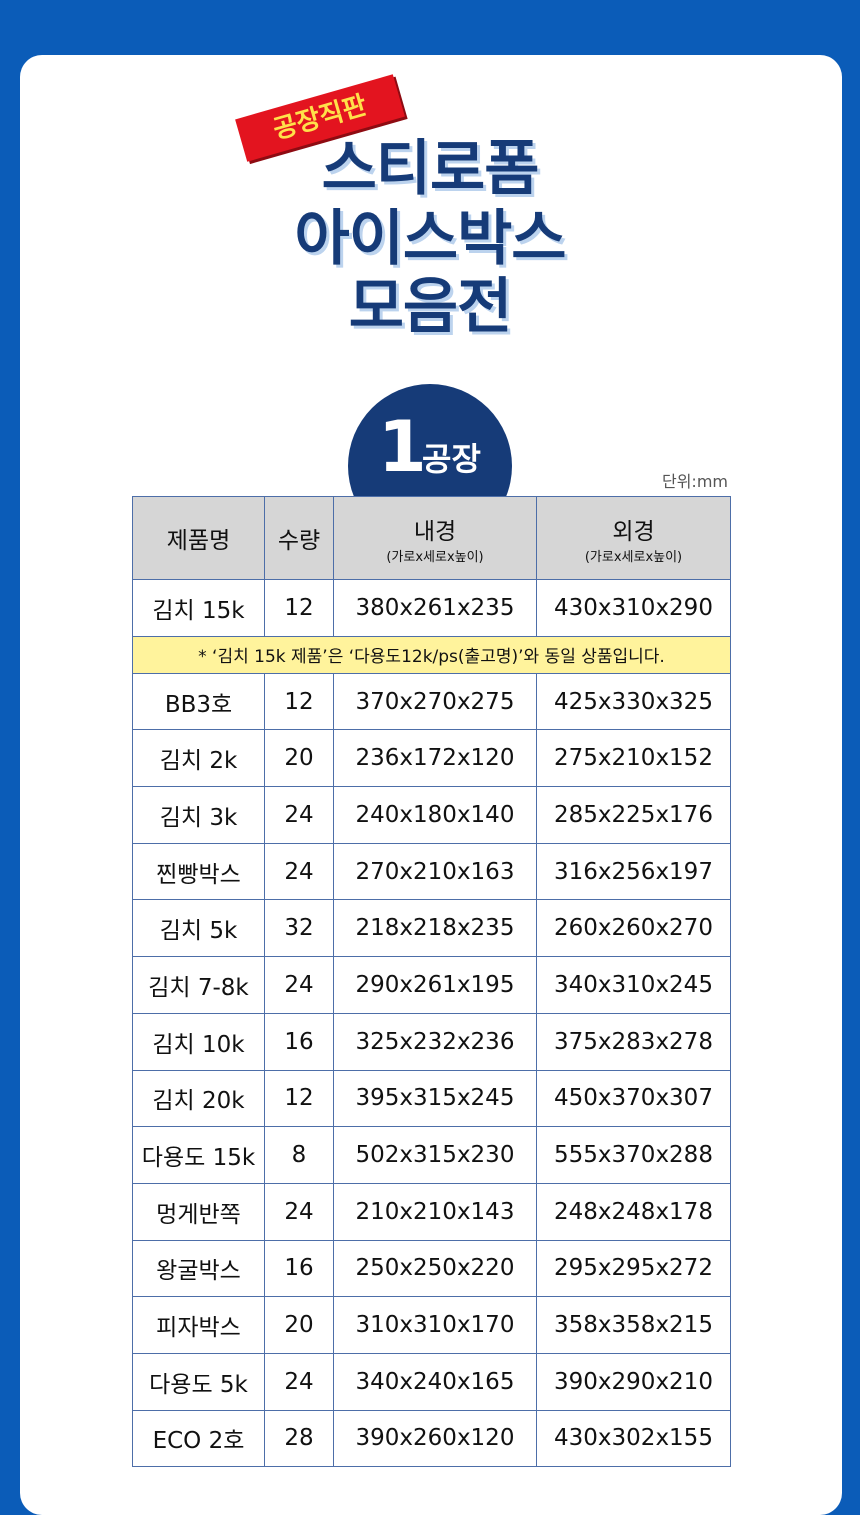  What do you see at coordinates (198, 1041) in the screenshot?
I see `cell: 김치 10k` at bounding box center [198, 1041].